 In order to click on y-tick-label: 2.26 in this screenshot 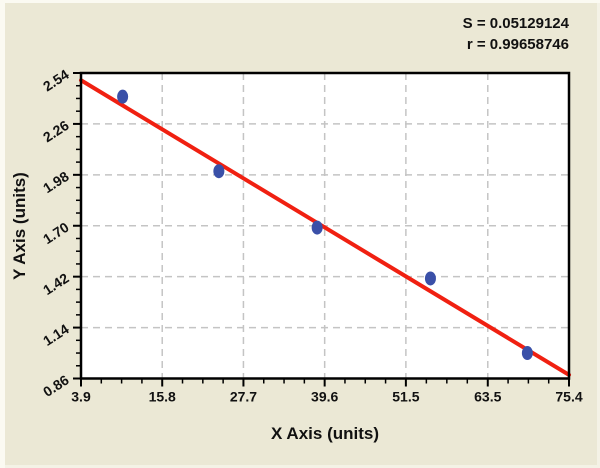, I will do `click(56, 131)`.